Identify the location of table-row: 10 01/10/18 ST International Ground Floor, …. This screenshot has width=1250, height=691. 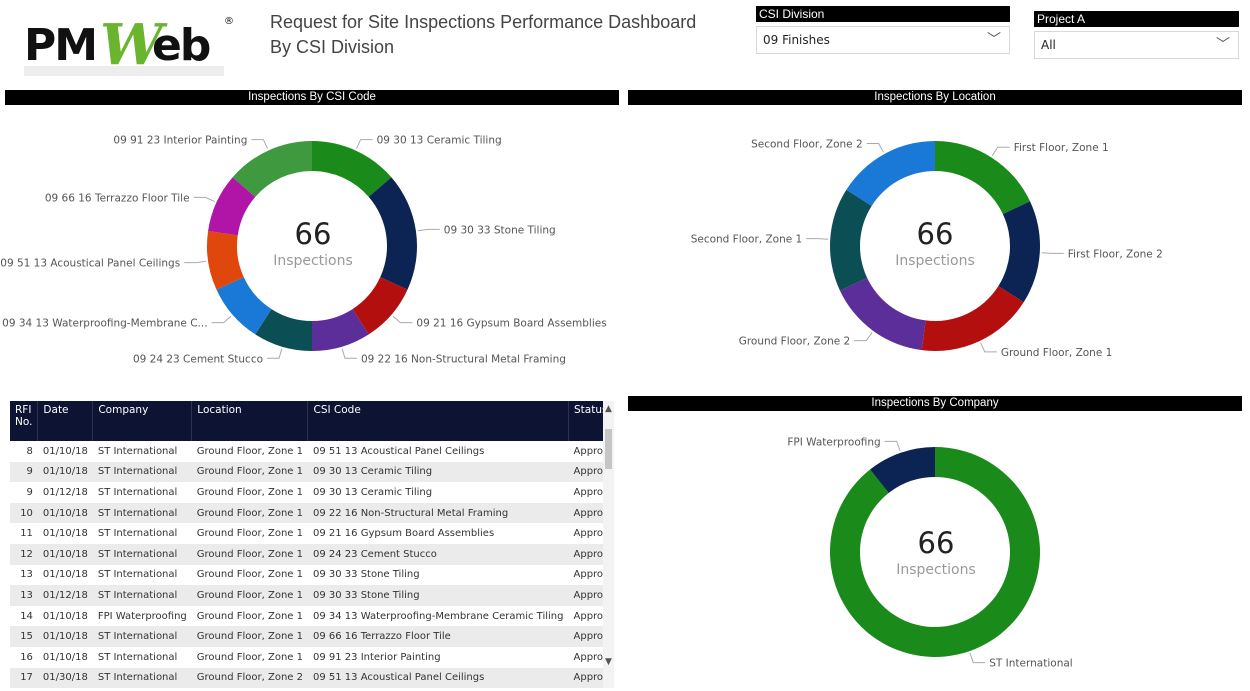
(306, 513).